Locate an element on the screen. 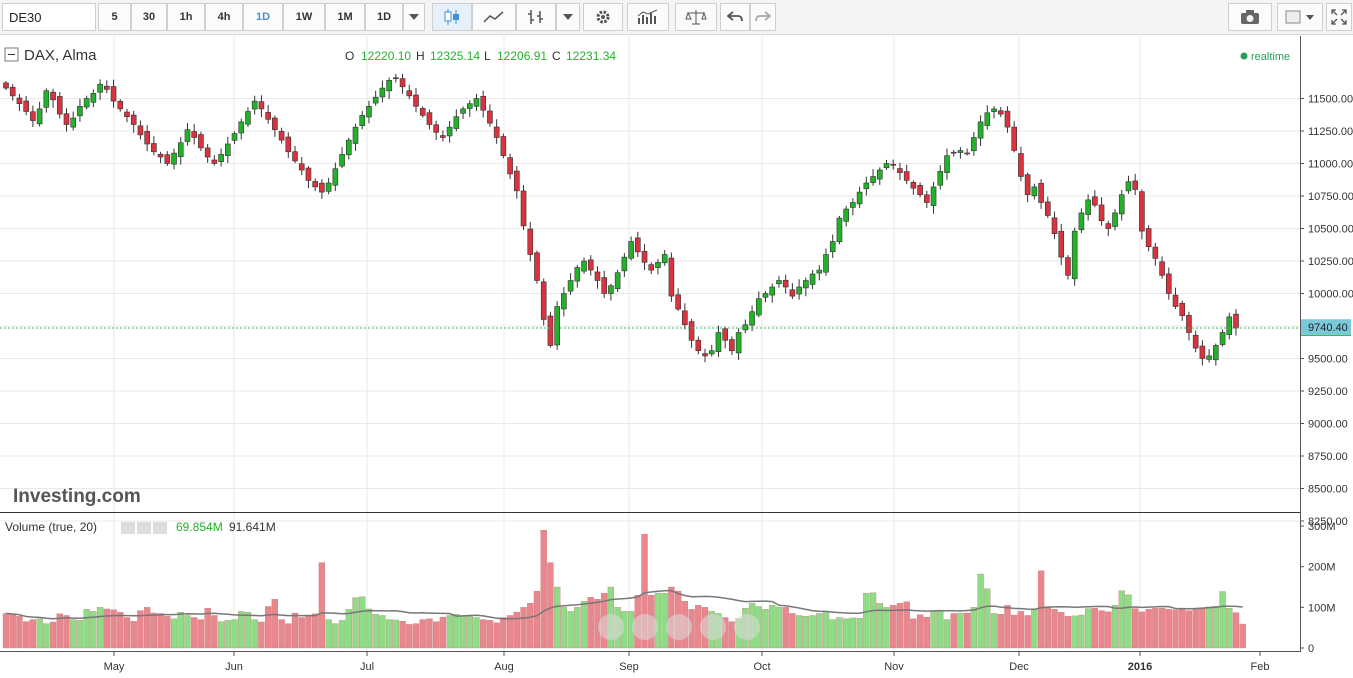 The height and width of the screenshot is (678, 1353). time-tick-label: 2016 is located at coordinates (1140, 667).